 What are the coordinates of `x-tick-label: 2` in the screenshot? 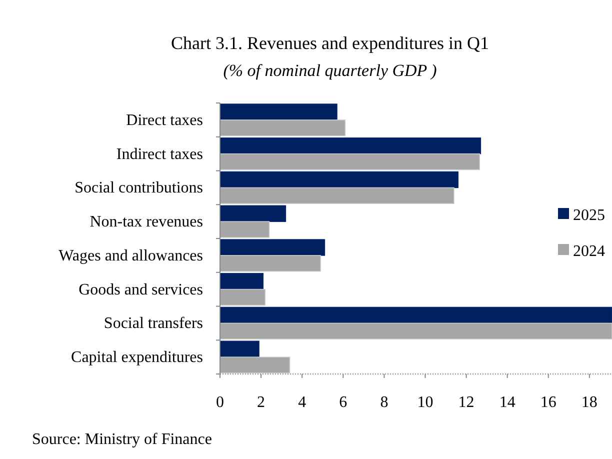 It's located at (261, 402).